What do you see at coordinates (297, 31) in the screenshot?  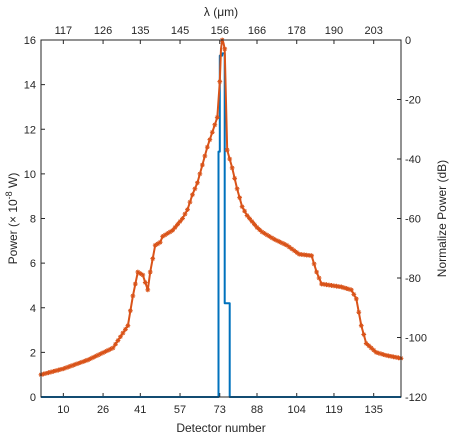 I see `top-tick-label: 178` at bounding box center [297, 31].